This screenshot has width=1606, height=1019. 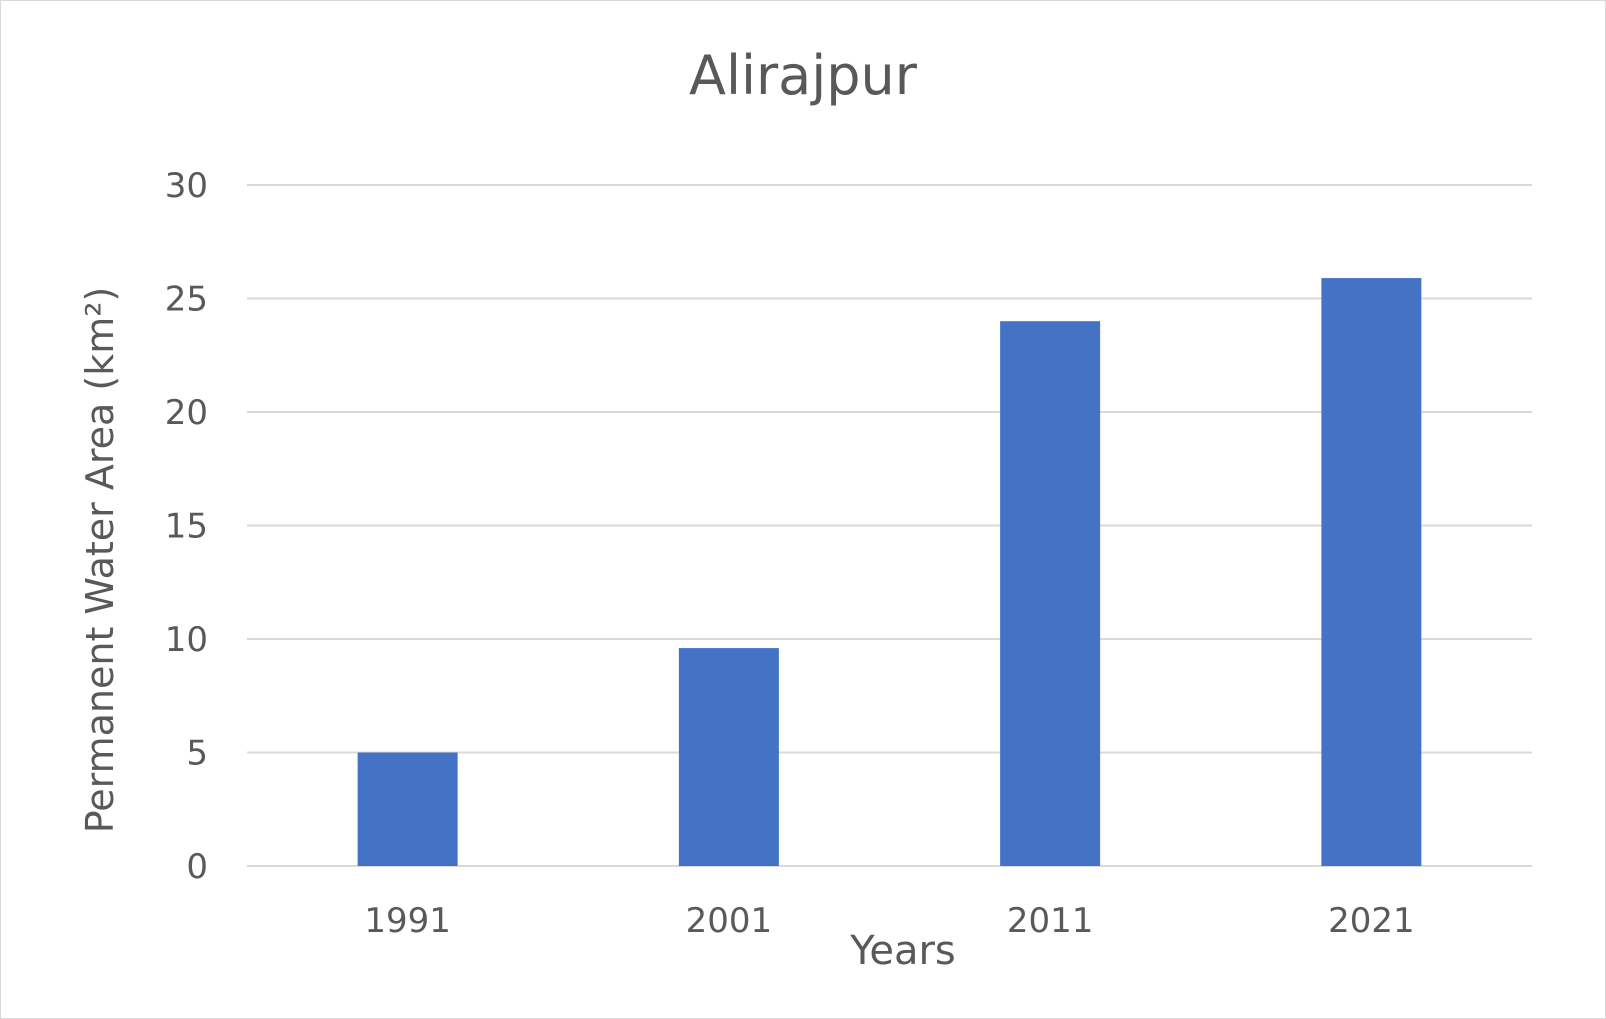 I want to click on x-tick-label: 2011, so click(x=1050, y=921).